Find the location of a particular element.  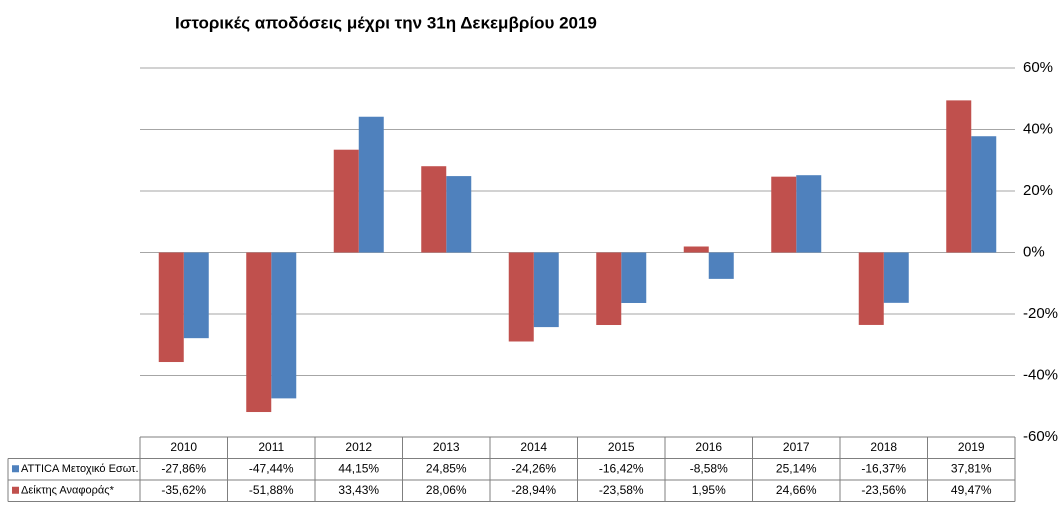

y-tick-label: 60% is located at coordinates (1038, 67).